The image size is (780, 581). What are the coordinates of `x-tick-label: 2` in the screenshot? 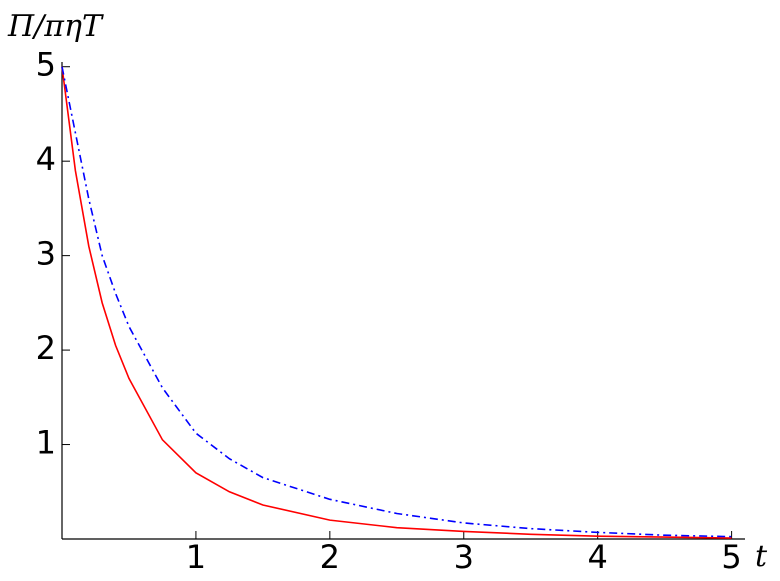 It's located at (330, 557).